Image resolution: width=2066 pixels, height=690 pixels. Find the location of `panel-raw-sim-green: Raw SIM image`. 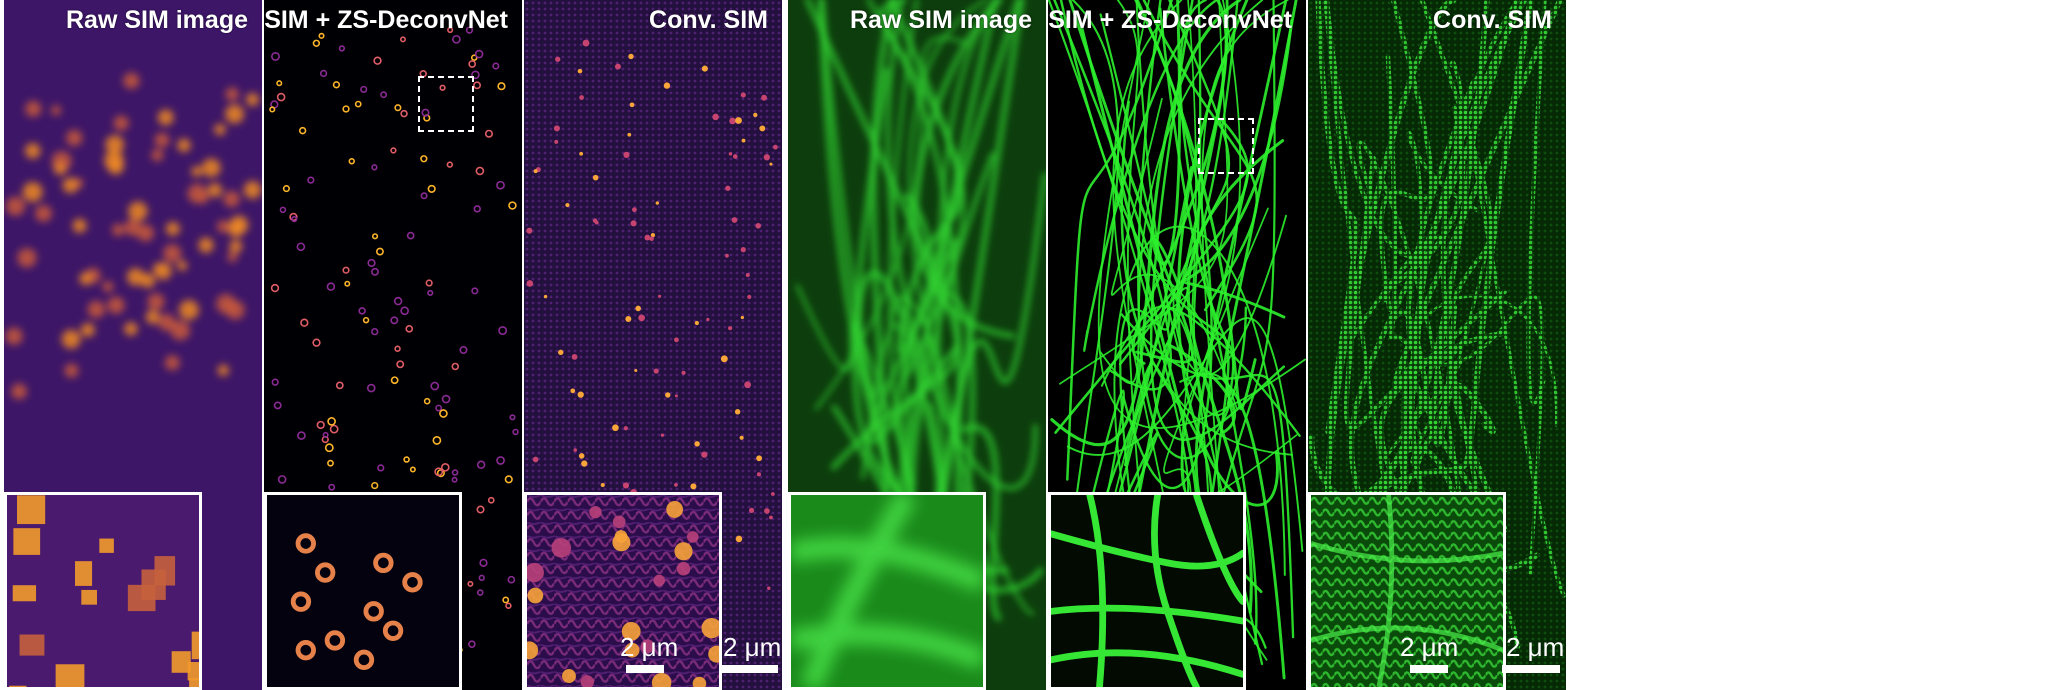

panel-raw-sim-green: Raw SIM image is located at coordinates (917, 345).